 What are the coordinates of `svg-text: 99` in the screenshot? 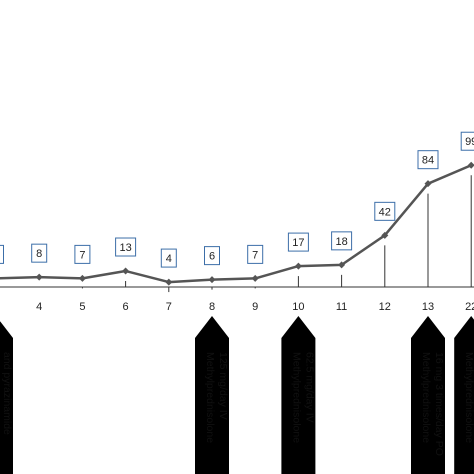 It's located at (469, 142).